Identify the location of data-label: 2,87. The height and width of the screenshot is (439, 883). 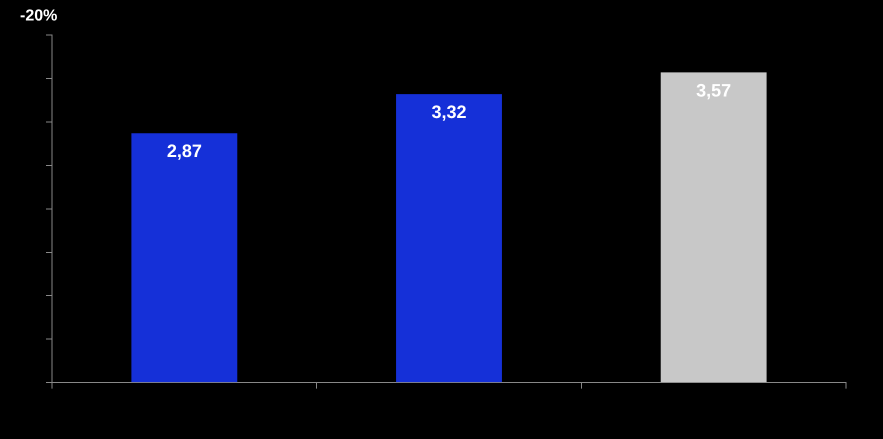
(184, 151).